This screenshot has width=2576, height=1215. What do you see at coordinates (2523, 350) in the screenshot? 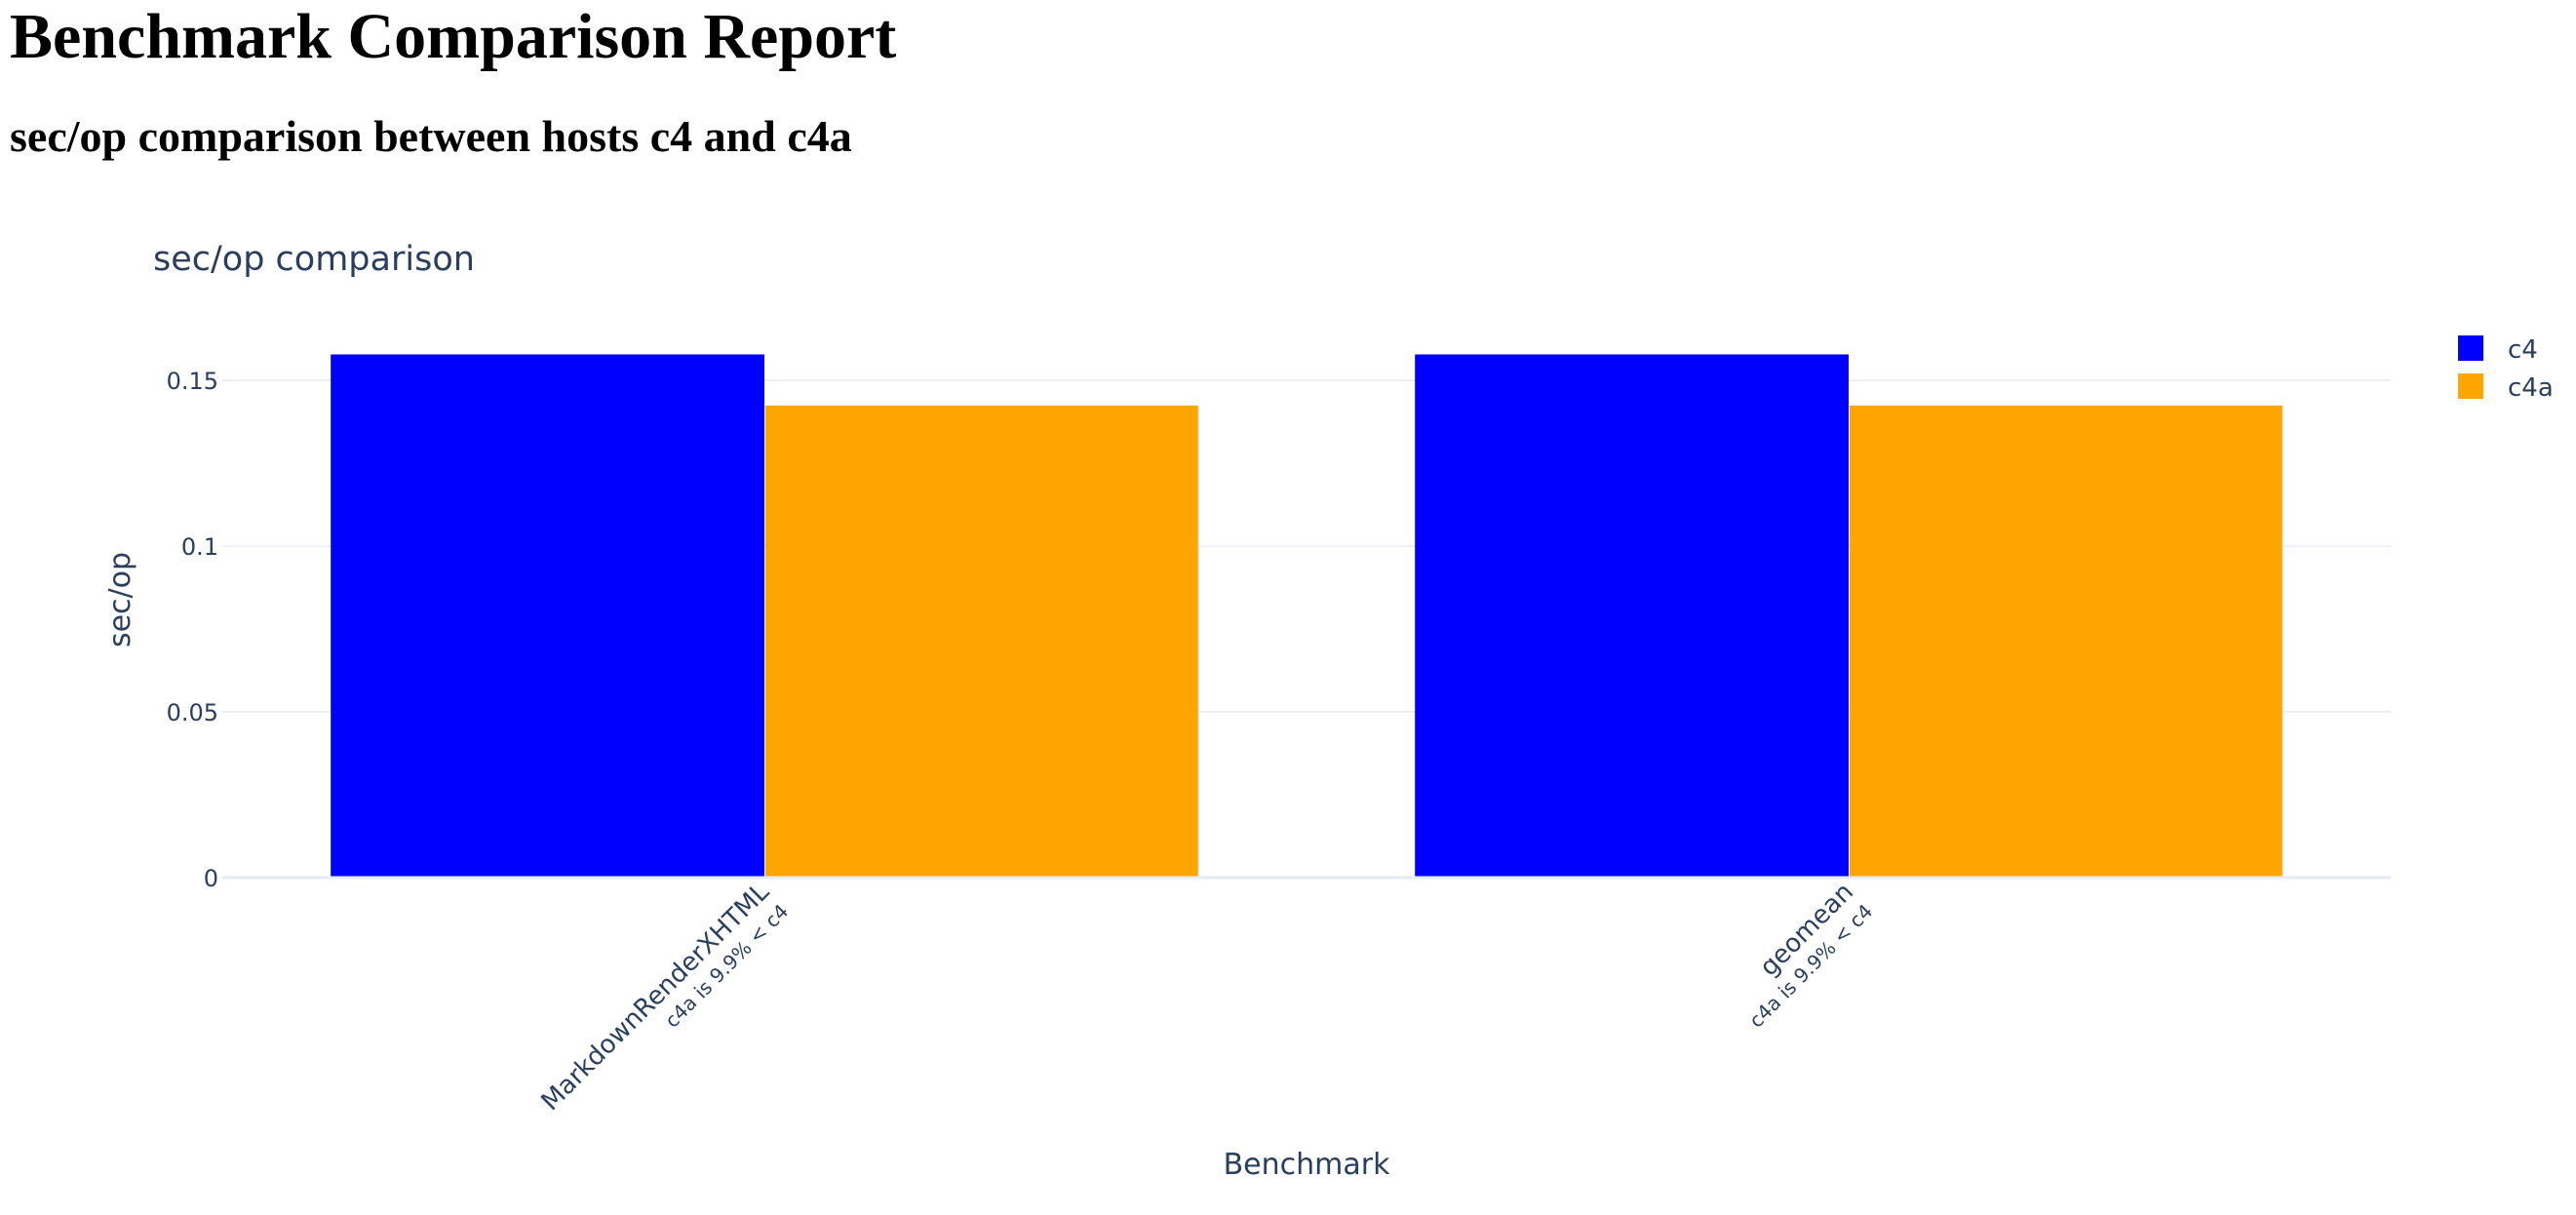
I see `legend-label-c4: c4` at bounding box center [2523, 350].